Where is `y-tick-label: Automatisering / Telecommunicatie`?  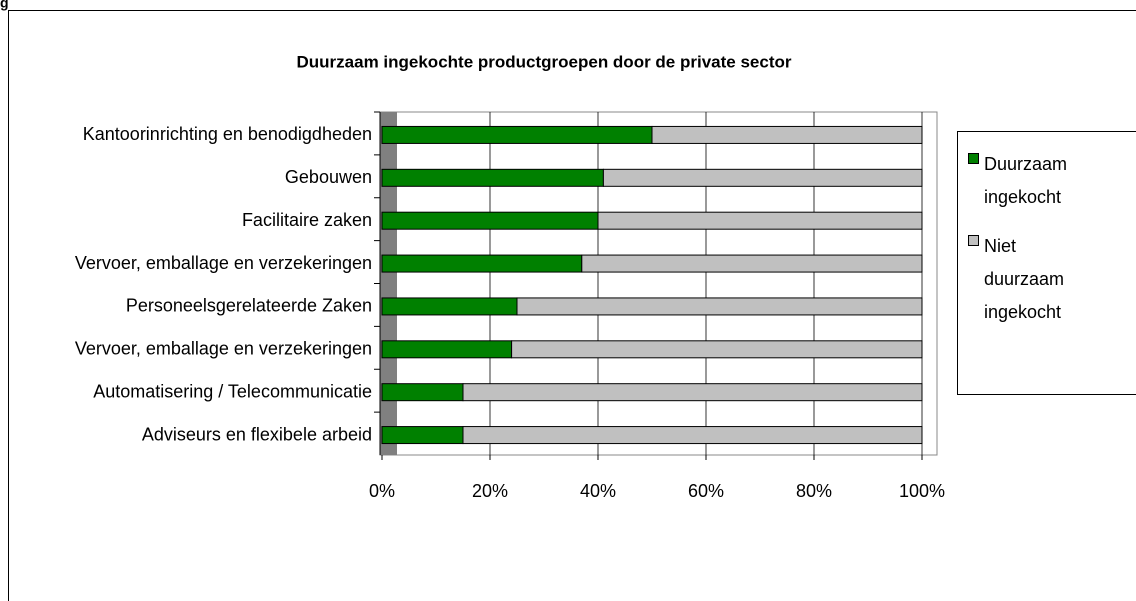 y-tick-label: Automatisering / Telecommunicatie is located at coordinates (232, 391).